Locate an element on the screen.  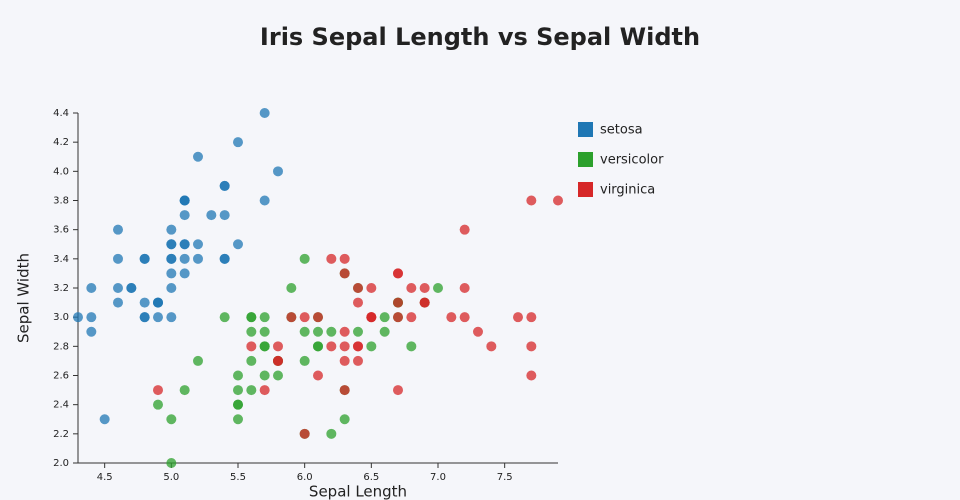
x-tick-label: 7.0 is located at coordinates (438, 477).